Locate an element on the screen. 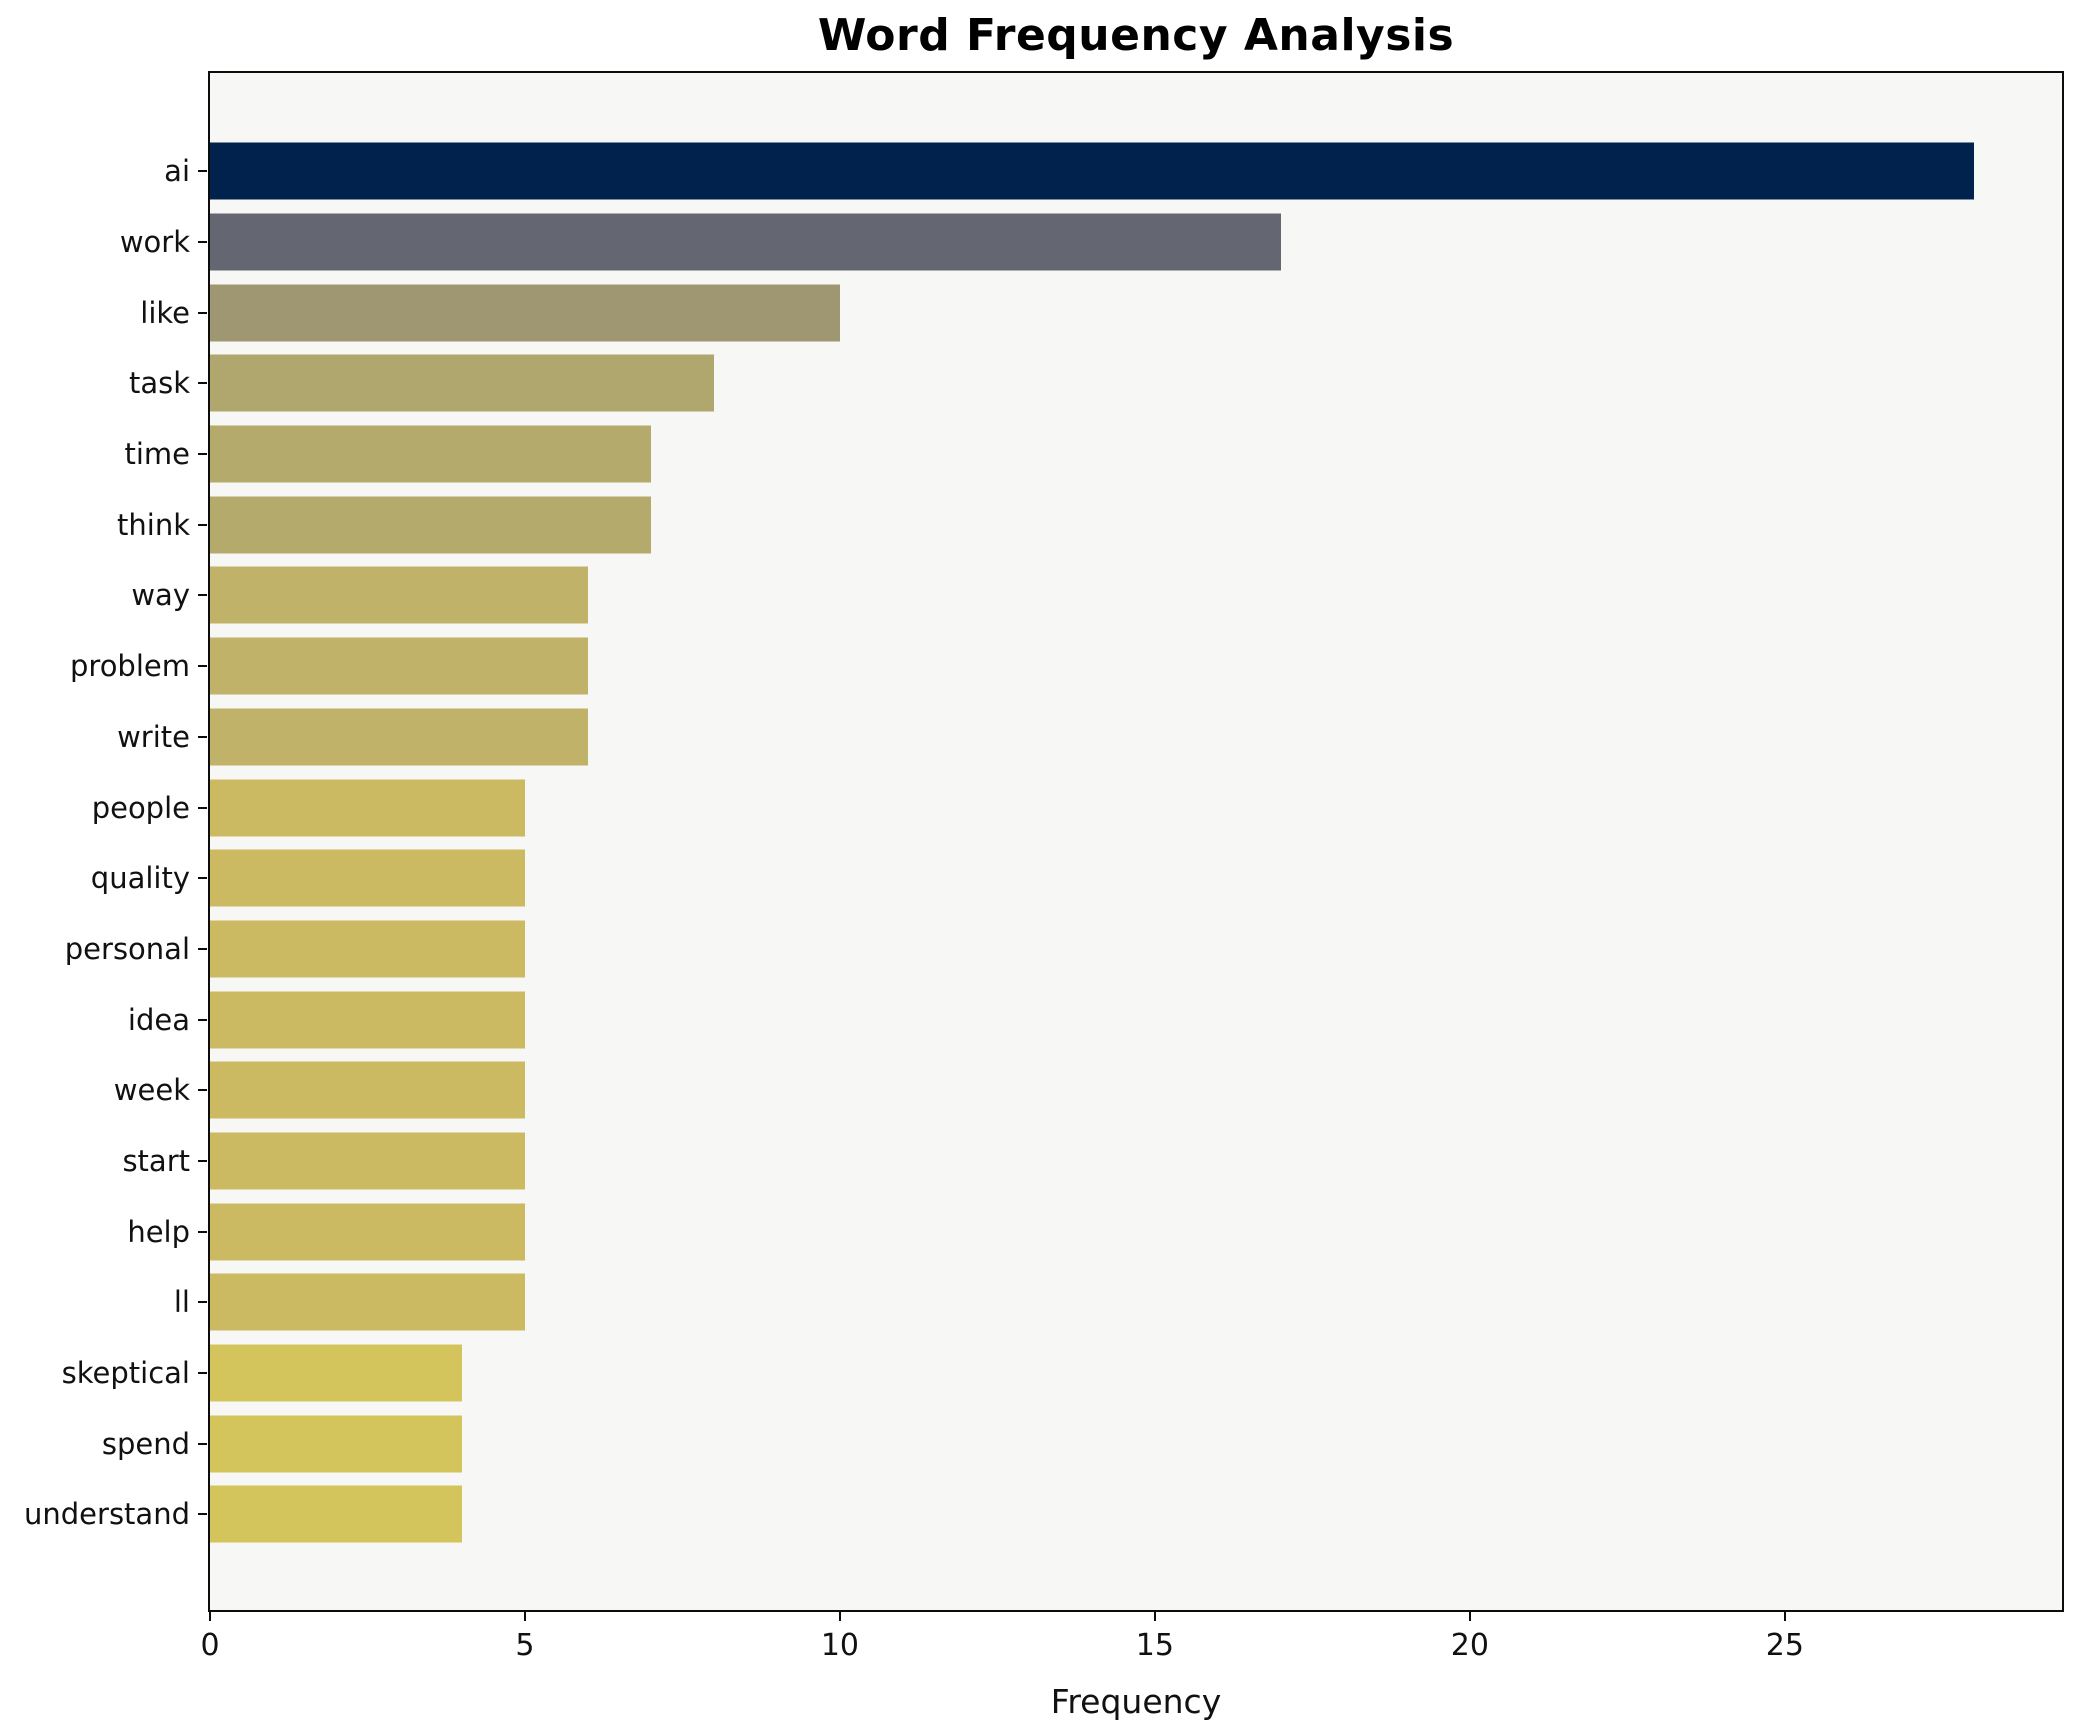 Image resolution: width=2086 pixels, height=1722 pixels. y-tick-label: spend is located at coordinates (145, 1443).